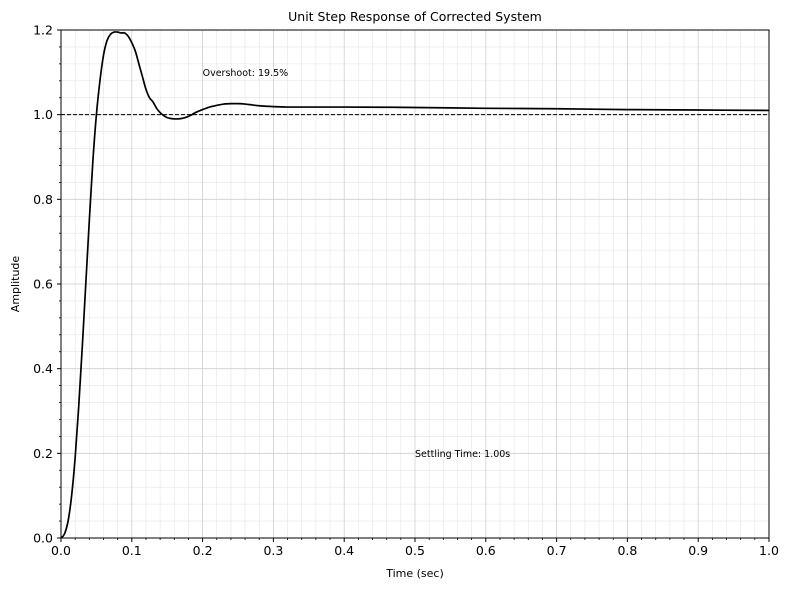 The image size is (789, 590). Describe the element at coordinates (43, 114) in the screenshot. I see `y-tick-label: 1.0` at that location.